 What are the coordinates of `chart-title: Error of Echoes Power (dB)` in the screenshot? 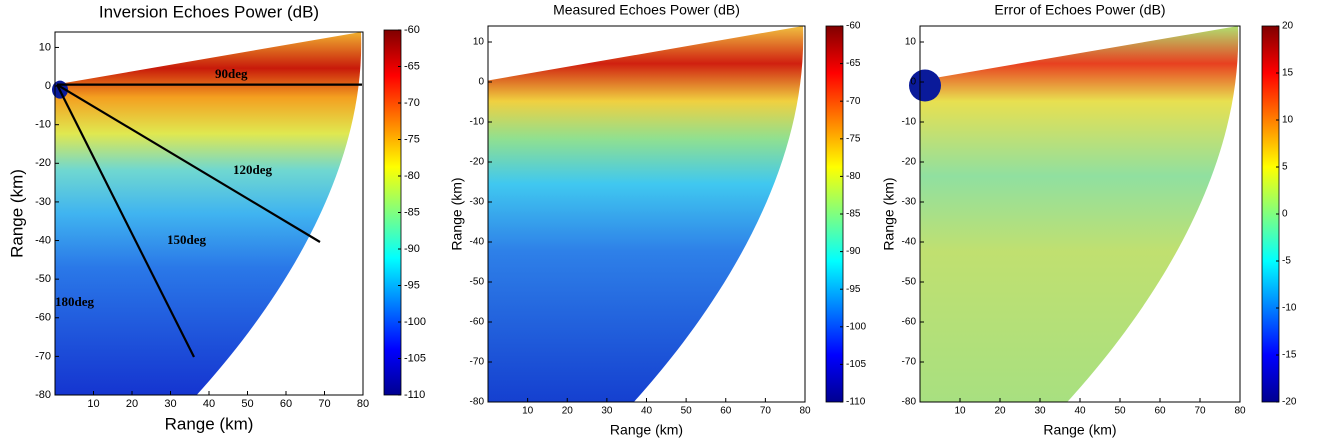 It's located at (1079, 10).